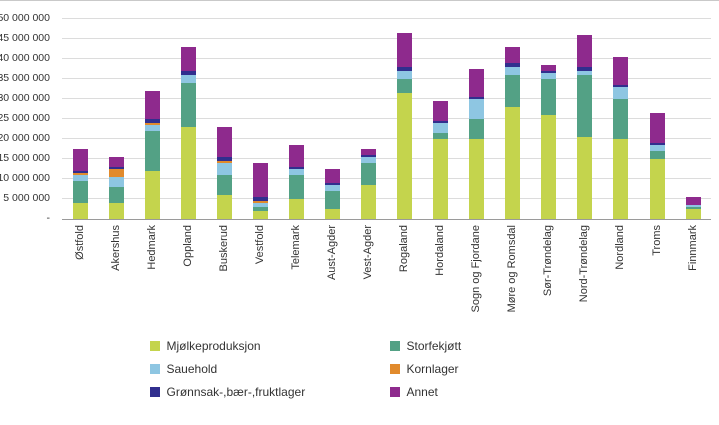  Describe the element at coordinates (368, 252) in the screenshot. I see `x-axis-category-label: Vest-Agder` at that location.